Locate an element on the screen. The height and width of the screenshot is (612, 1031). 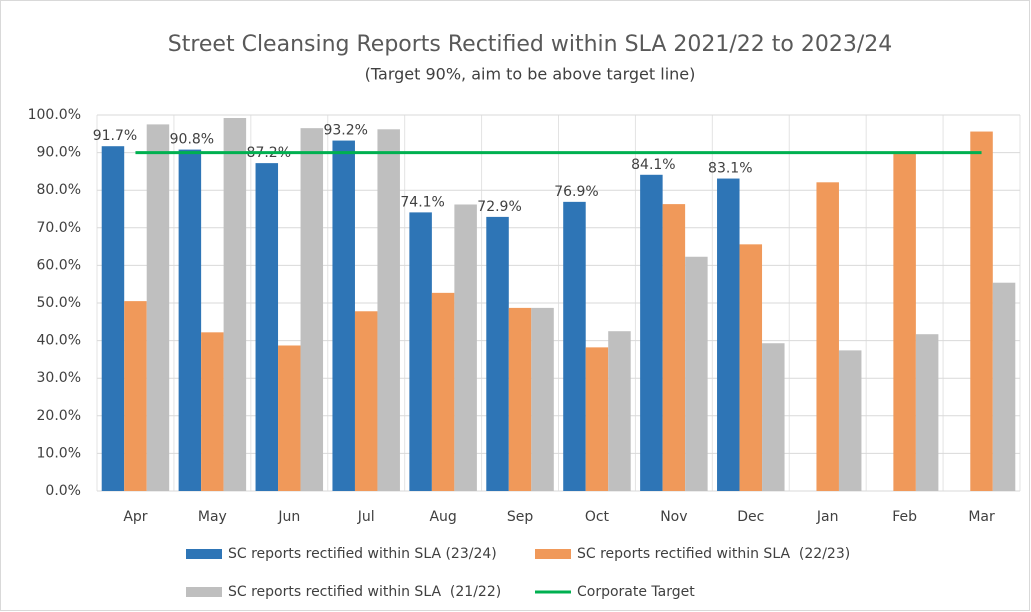
data-label: 93.2% is located at coordinates (345, 131).